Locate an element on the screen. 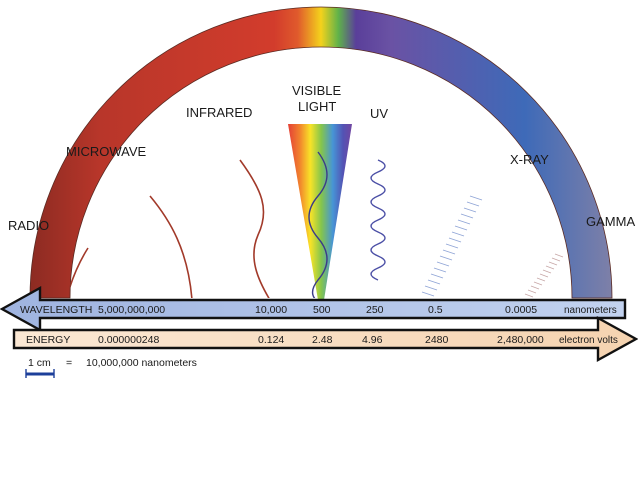  wavelength-value: 0.5 is located at coordinates (435, 310).